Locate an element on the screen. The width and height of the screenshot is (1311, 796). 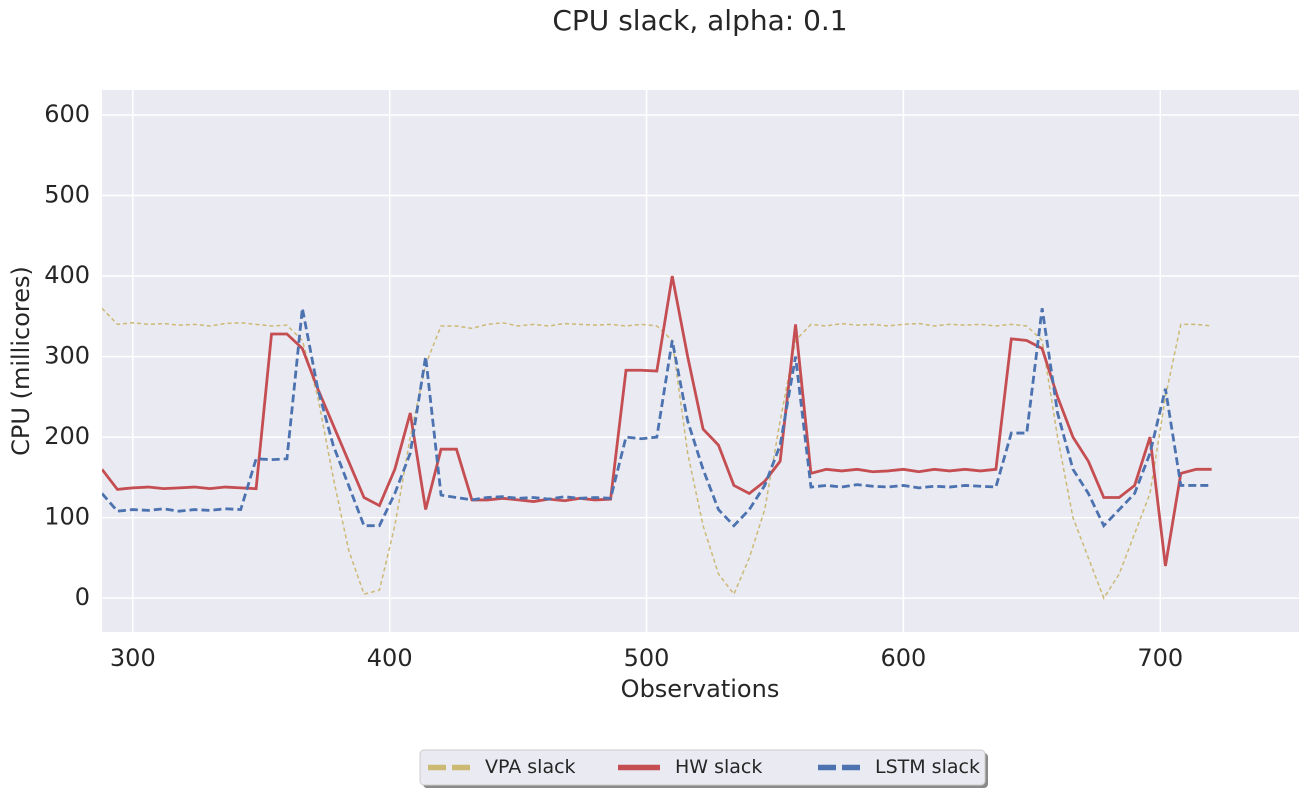
x-tick-label: 700 is located at coordinates (1160, 658).